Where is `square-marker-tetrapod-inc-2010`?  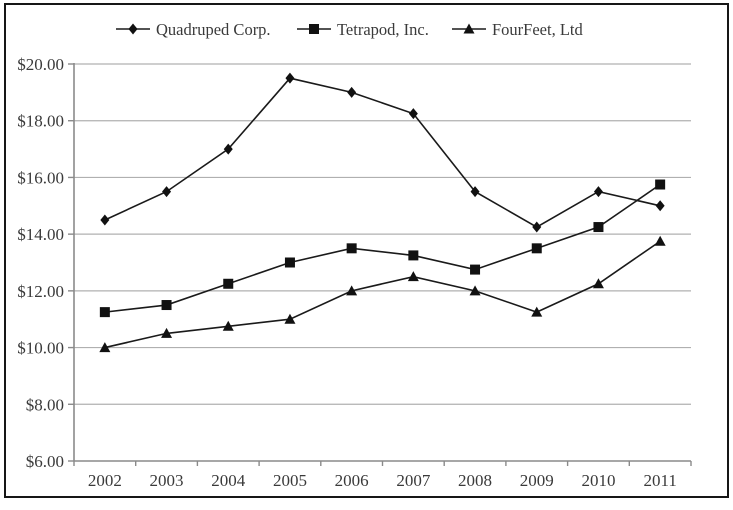
square-marker-tetrapod-inc-2010 is located at coordinates (598, 227).